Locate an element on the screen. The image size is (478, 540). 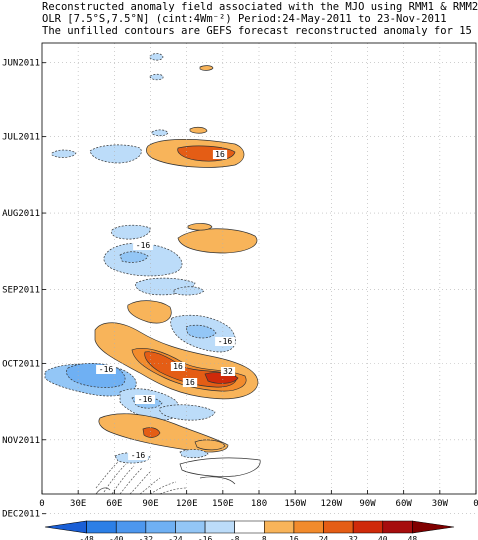
x-tick-label: 150E is located at coordinates (223, 504).